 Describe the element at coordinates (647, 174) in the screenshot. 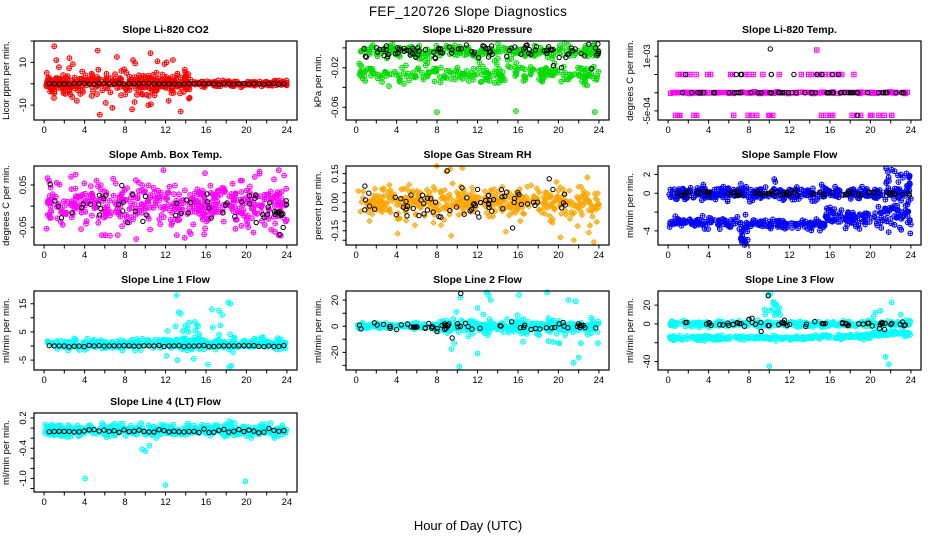

I see `y-tick-label: 2` at that location.